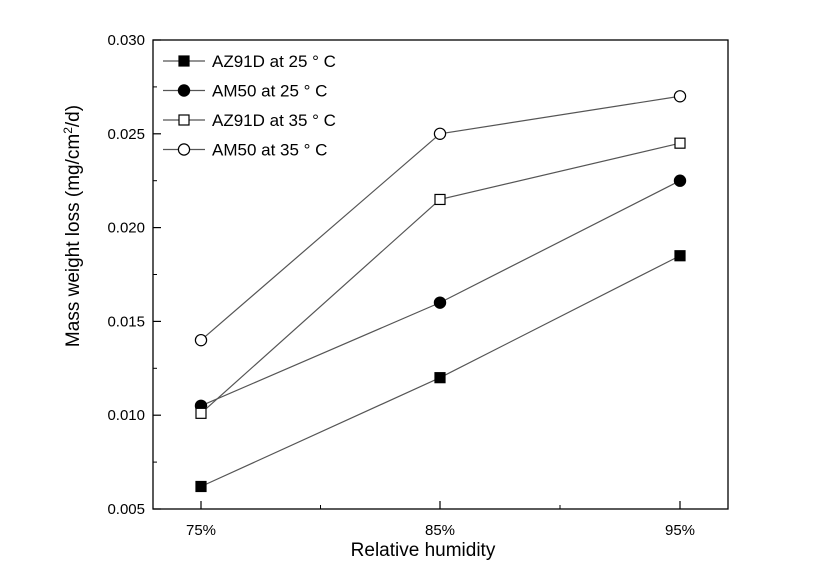 The height and width of the screenshot is (580, 830). I want to click on legend-label: AZ91D at 35 ° C, so click(274, 120).